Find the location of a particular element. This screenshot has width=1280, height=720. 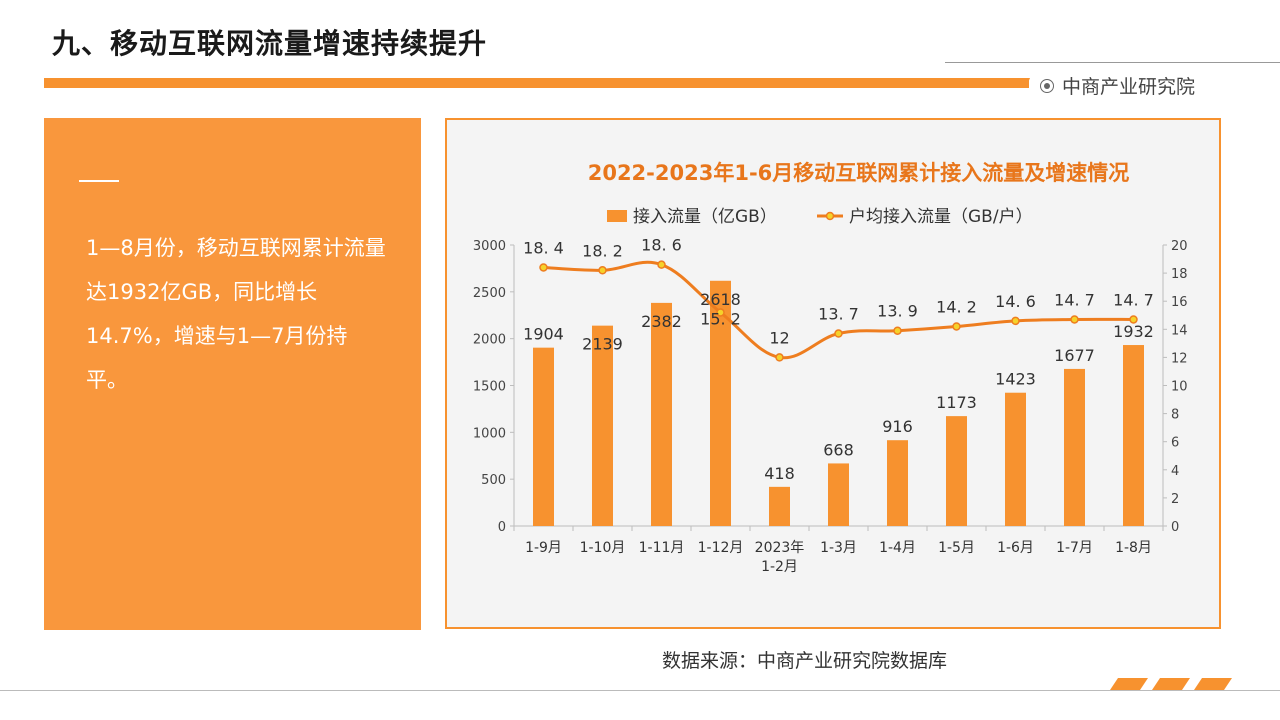

bar-data-label: 2618 is located at coordinates (720, 299).